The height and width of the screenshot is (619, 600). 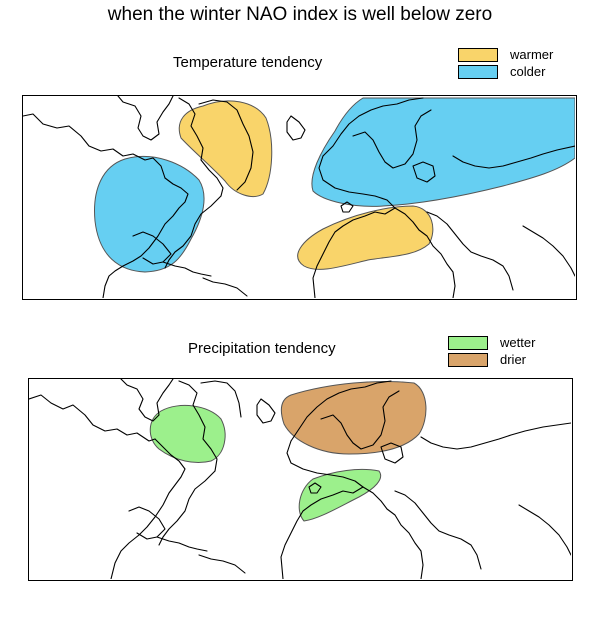 I want to click on legend-swatch-drier, so click(x=468, y=359).